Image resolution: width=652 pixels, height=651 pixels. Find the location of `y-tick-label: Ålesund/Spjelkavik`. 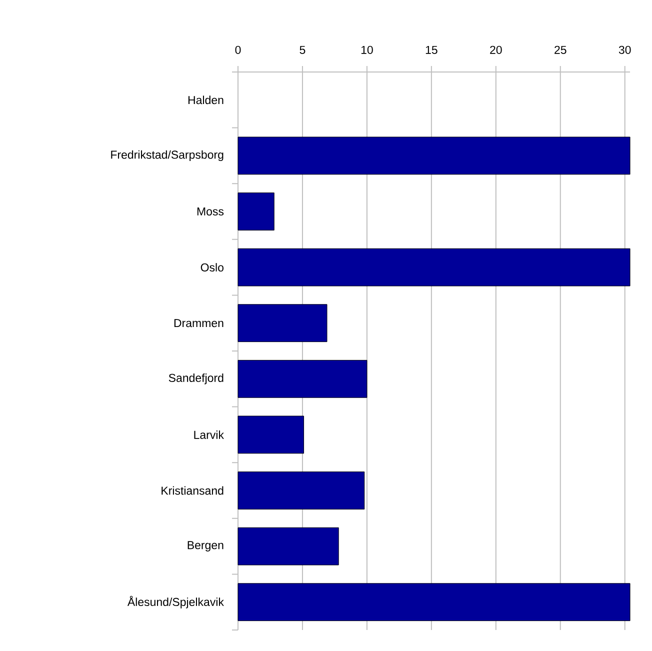

y-tick-label: Ålesund/Spjelkavik is located at coordinates (175, 602).